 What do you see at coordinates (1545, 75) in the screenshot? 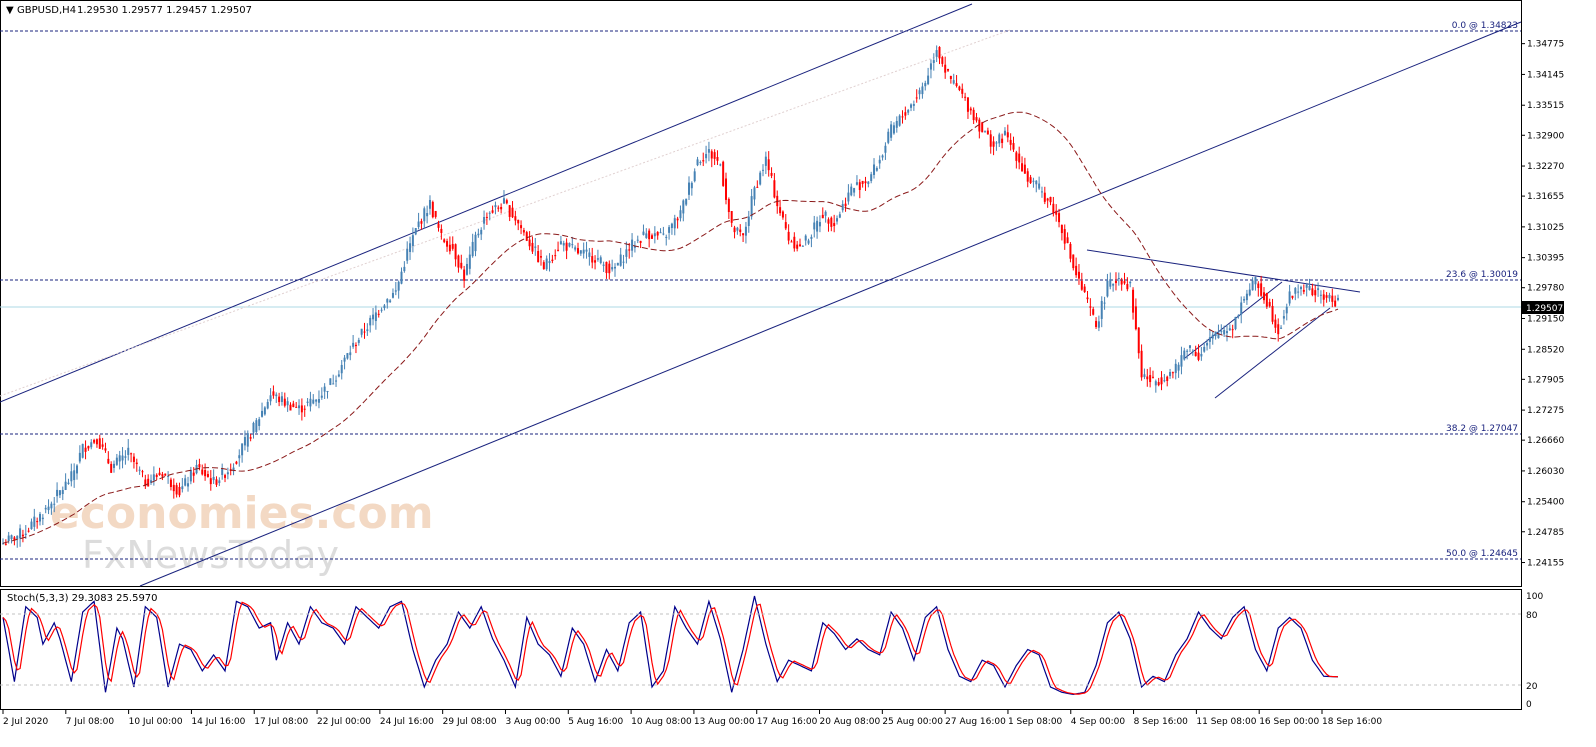
I see `y-tick-label: 1.34145` at bounding box center [1545, 75].